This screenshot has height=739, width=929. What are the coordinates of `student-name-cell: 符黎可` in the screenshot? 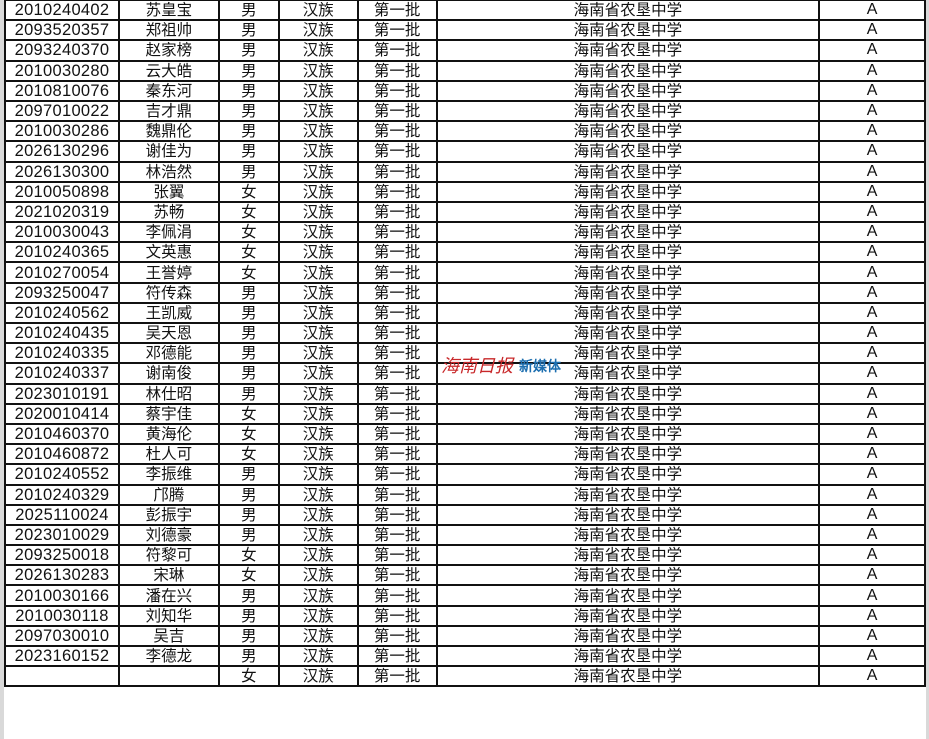 It's located at (168, 555).